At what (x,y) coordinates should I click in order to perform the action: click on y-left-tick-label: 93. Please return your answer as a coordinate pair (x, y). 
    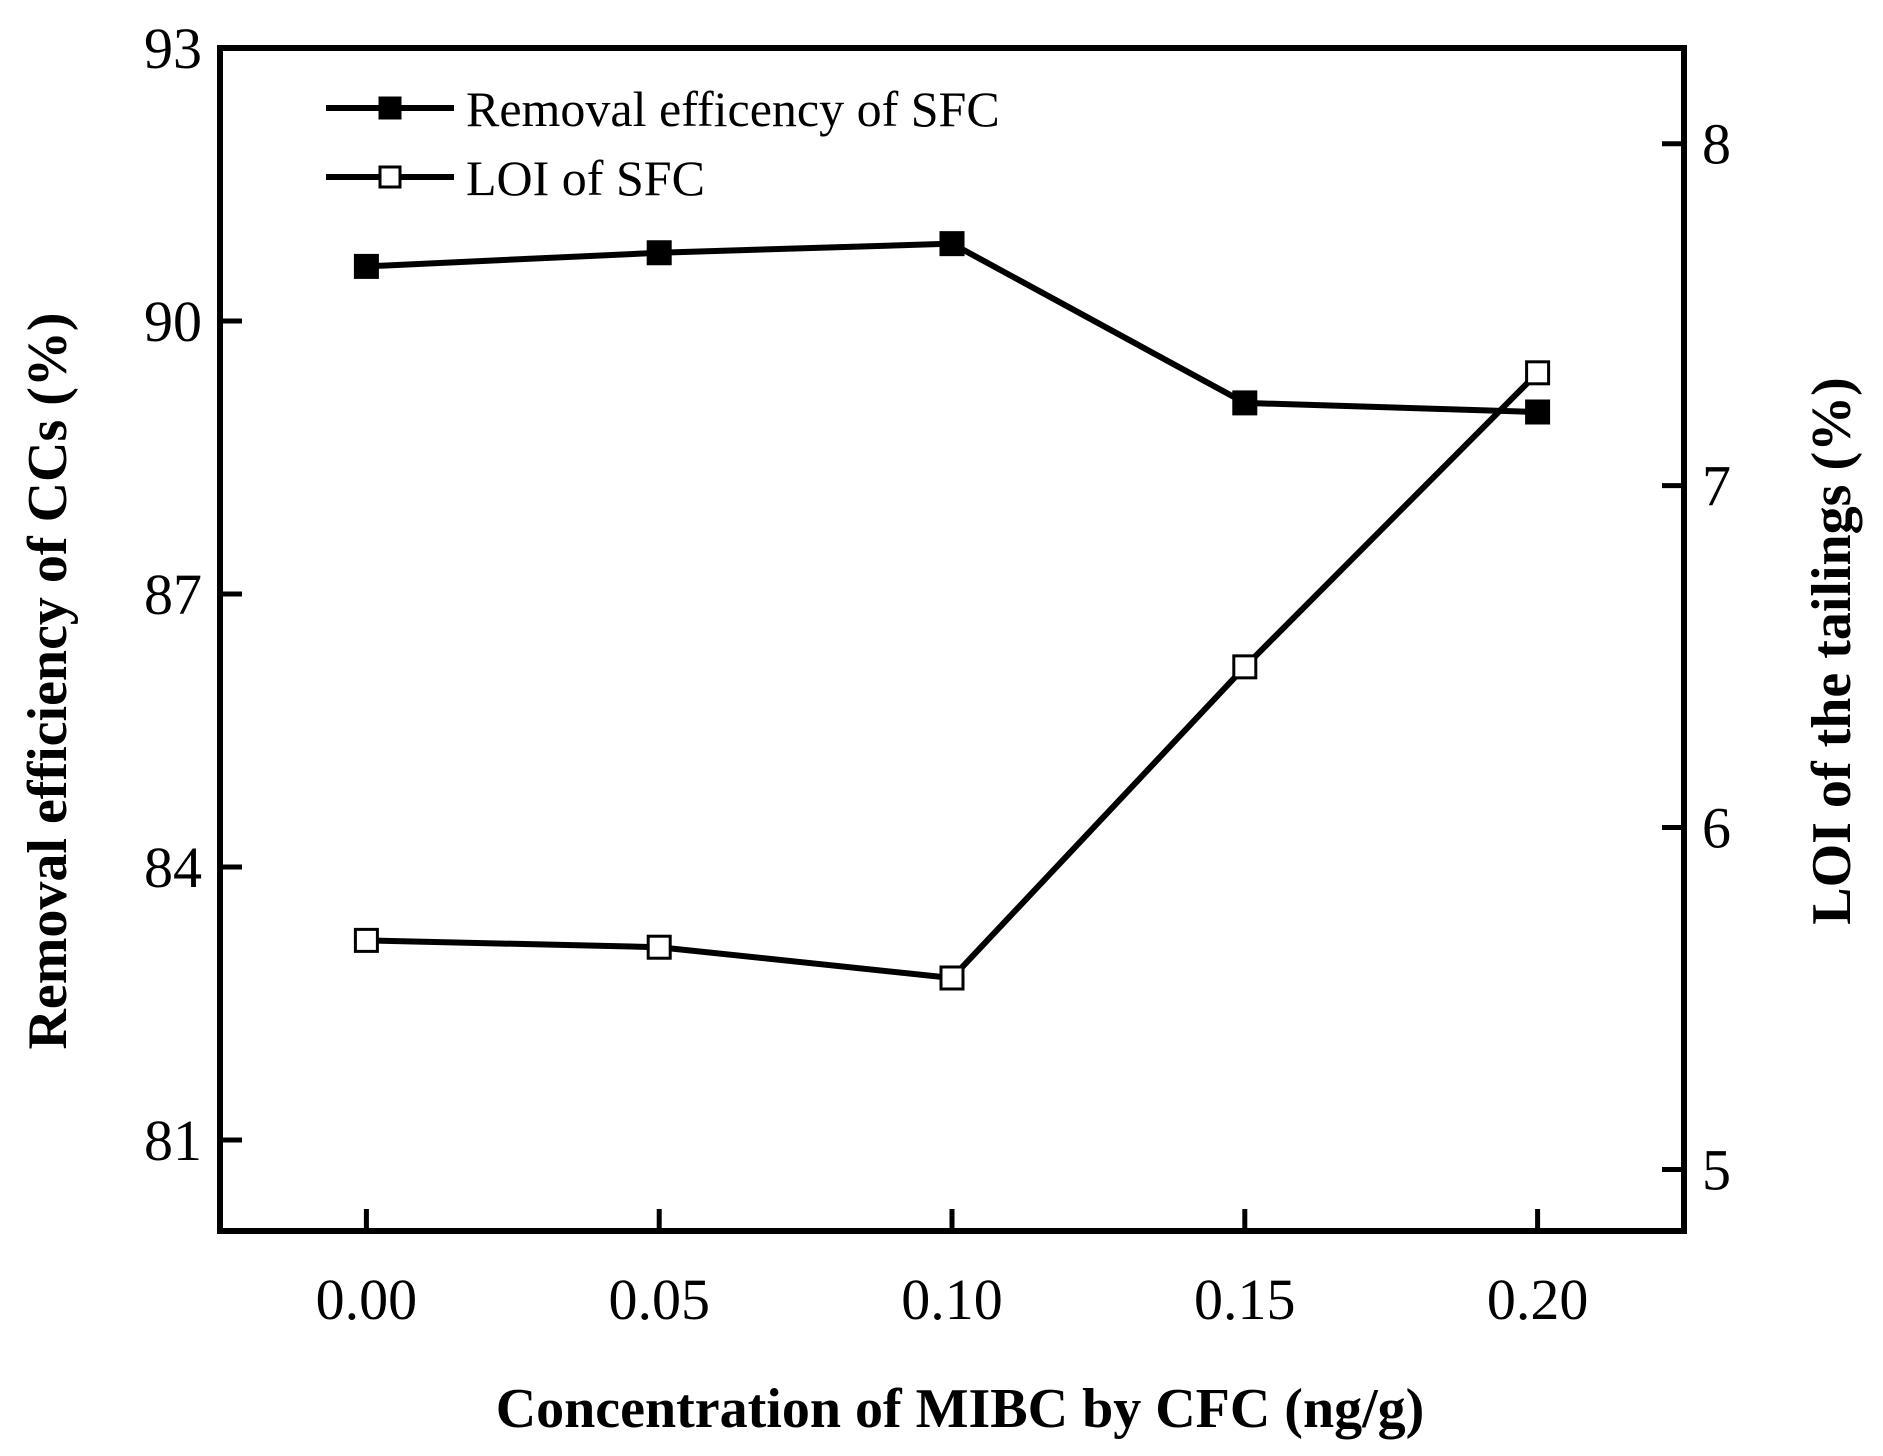
    Looking at the image, I should click on (173, 48).